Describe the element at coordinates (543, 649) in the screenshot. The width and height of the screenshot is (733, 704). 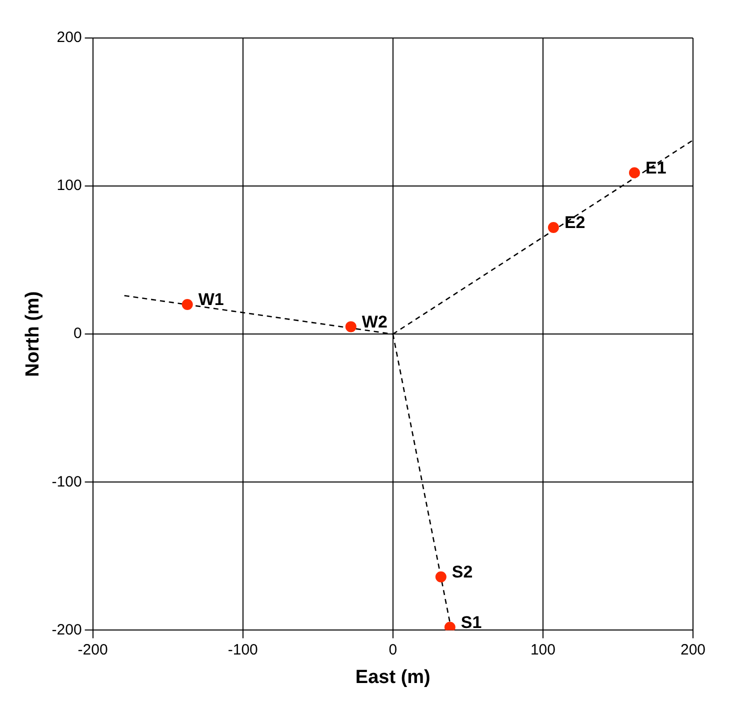
I see `x-tick-label: 100` at that location.